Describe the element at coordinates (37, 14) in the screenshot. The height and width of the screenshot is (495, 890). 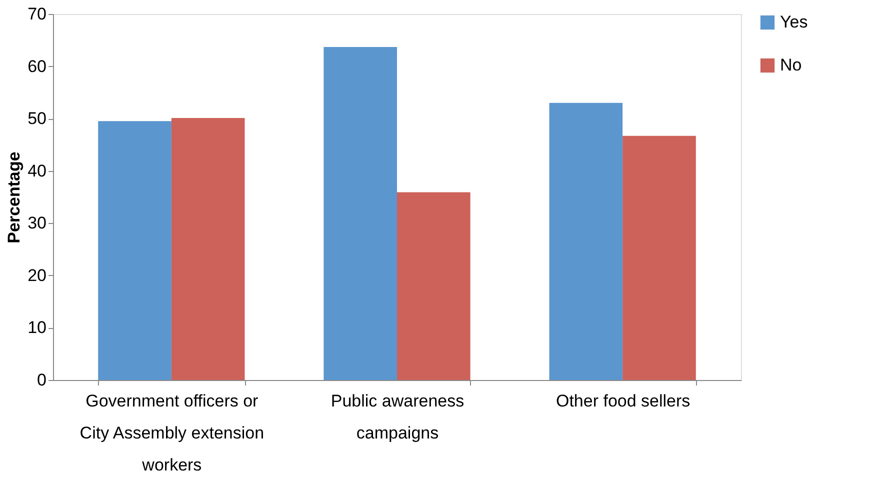
I see `y-tick-label: 70` at that location.